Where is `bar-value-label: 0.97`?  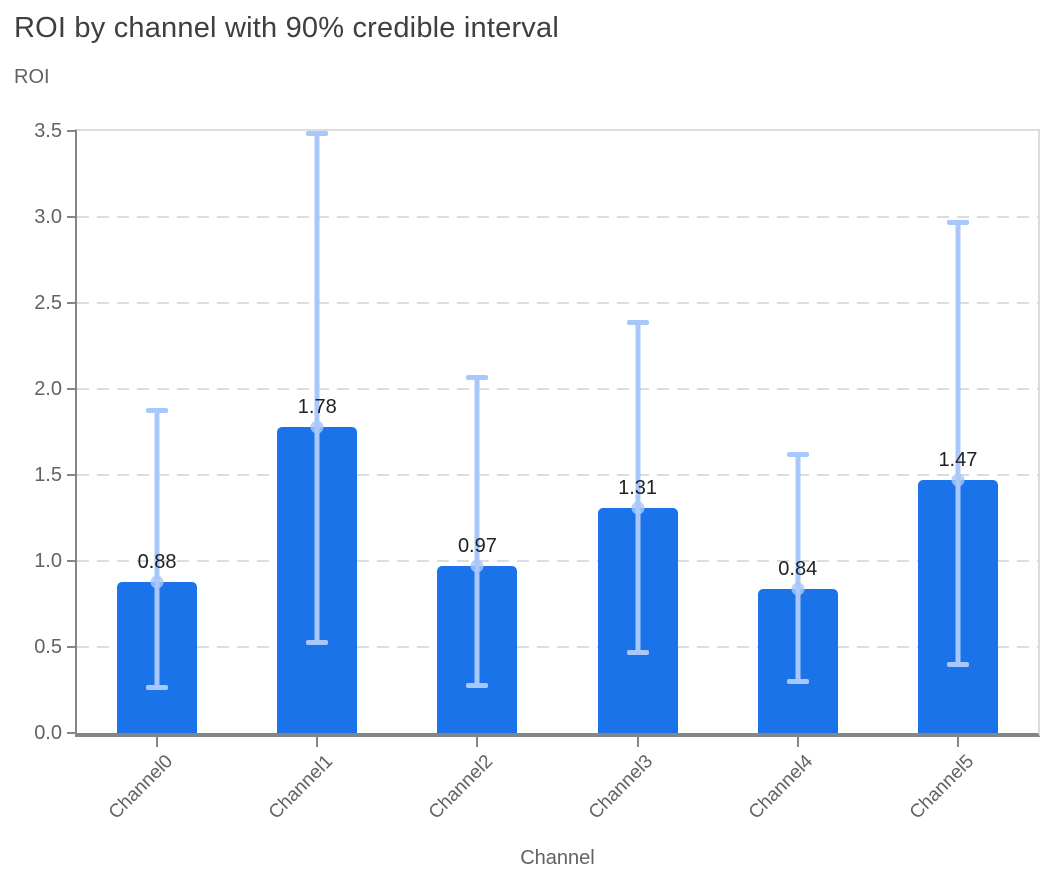
bar-value-label: 0.97 is located at coordinates (477, 546).